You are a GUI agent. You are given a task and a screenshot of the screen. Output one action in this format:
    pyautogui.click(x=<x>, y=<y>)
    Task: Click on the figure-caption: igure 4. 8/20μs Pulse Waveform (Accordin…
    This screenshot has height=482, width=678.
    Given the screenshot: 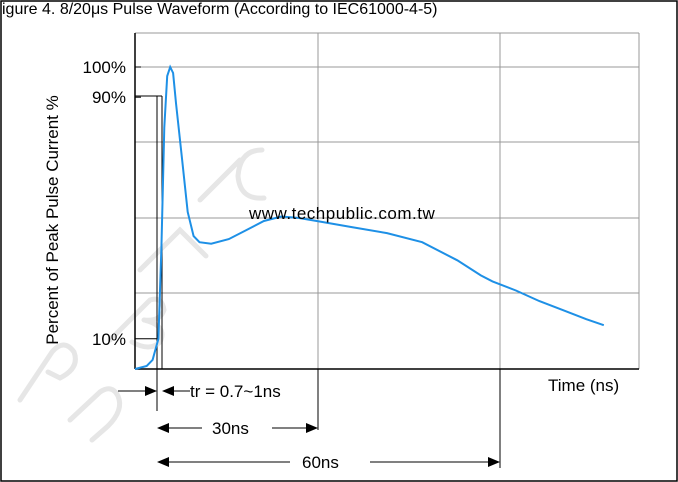 What is the action you would take?
    pyautogui.click(x=220, y=9)
    